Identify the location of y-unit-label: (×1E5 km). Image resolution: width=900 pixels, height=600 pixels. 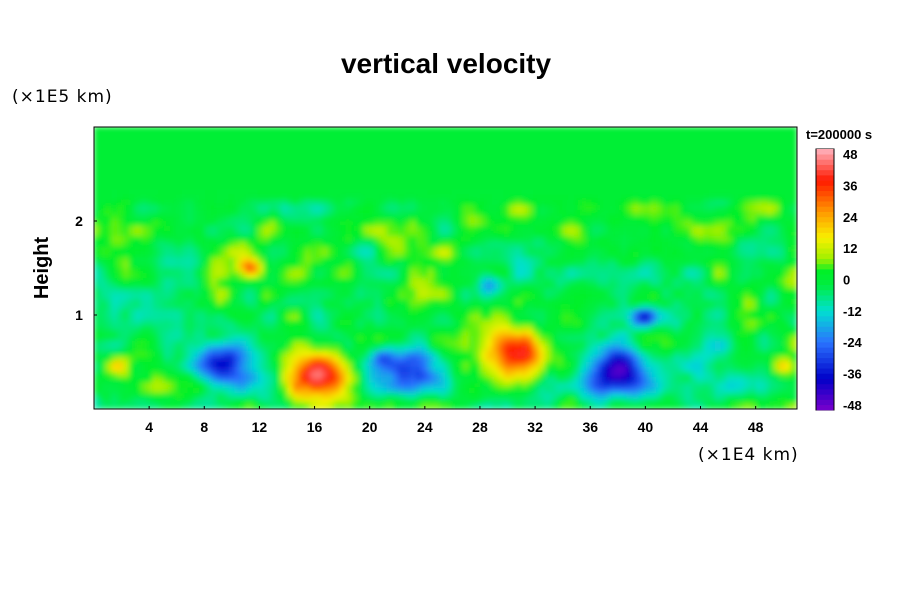
(62, 97).